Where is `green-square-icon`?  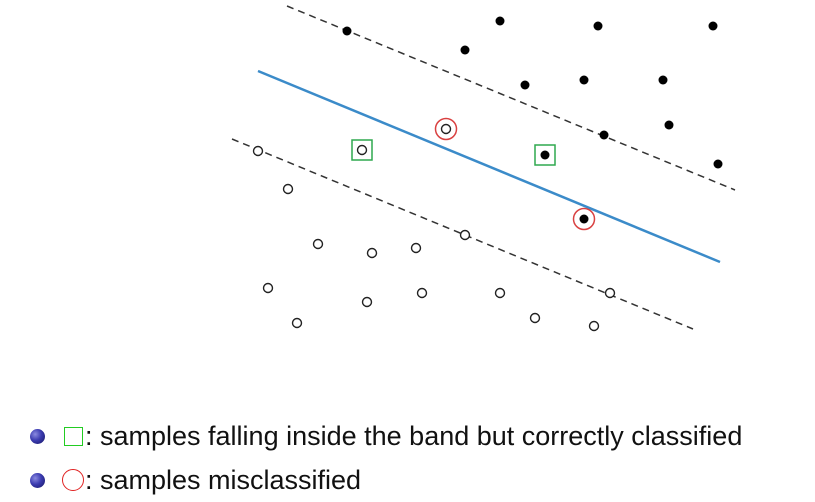
green-square-icon is located at coordinates (73, 436).